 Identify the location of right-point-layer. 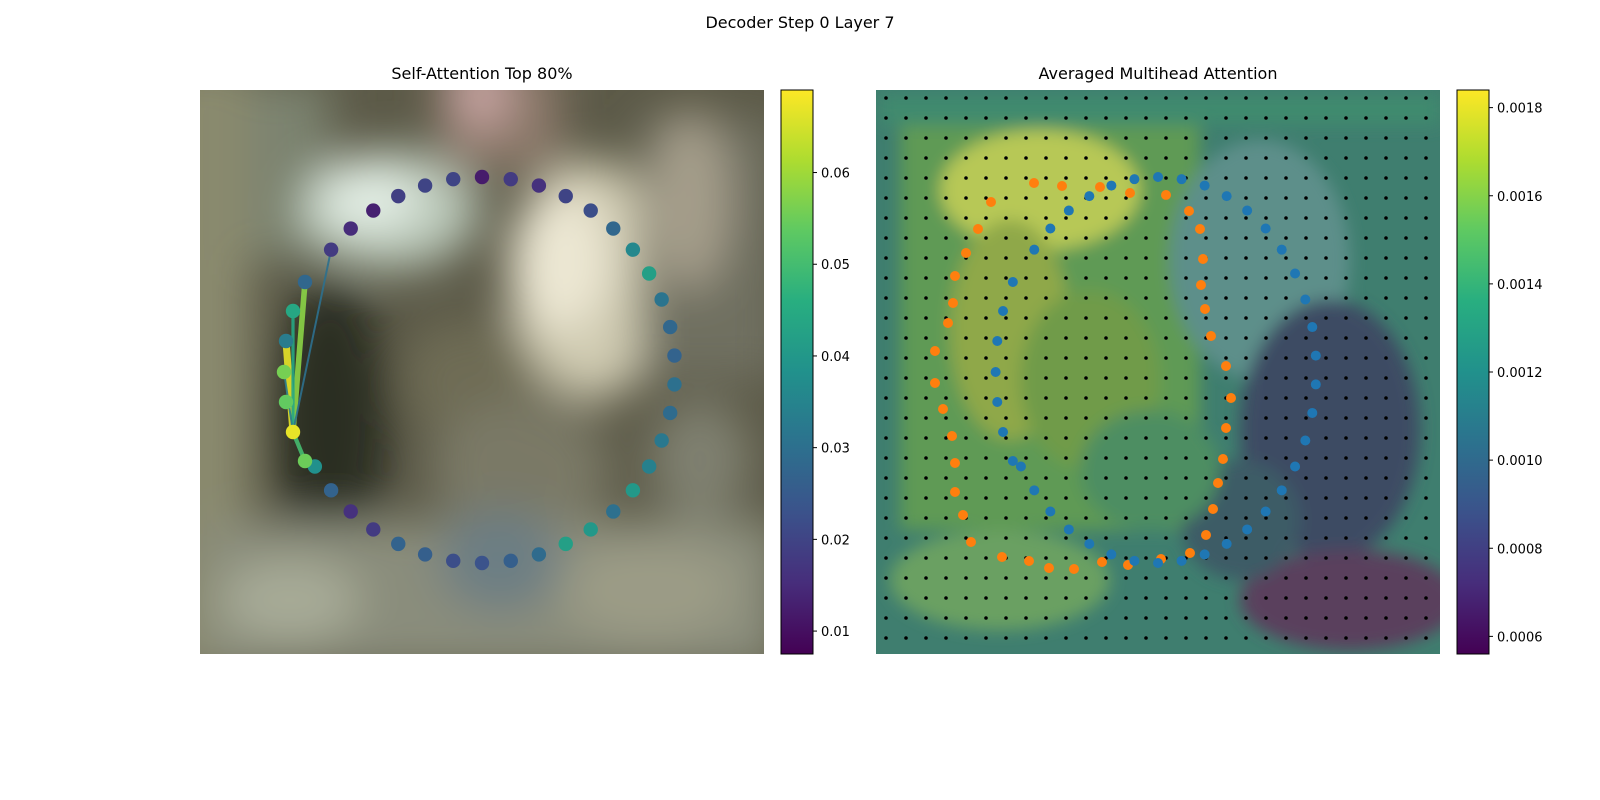
(1125, 373).